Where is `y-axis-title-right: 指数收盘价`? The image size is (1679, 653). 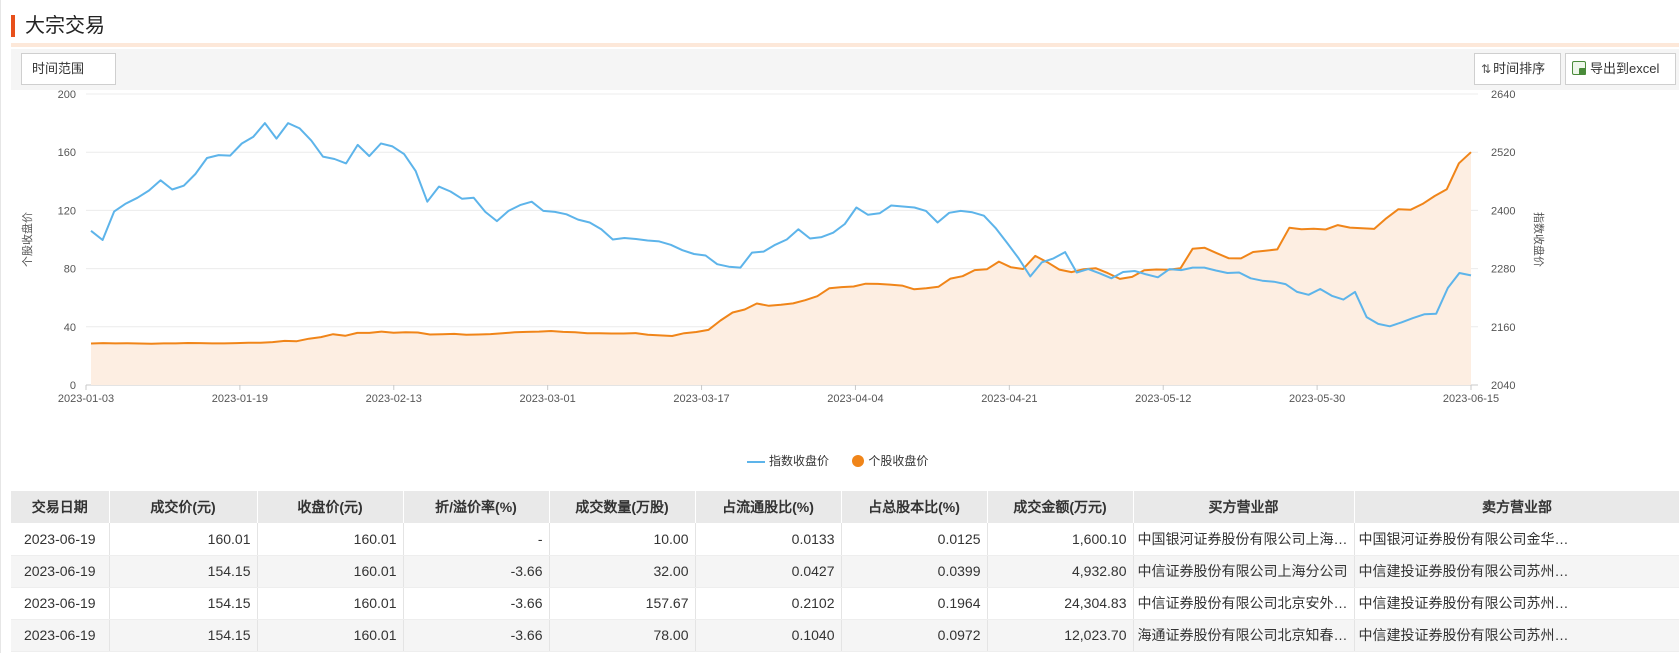
y-axis-title-right: 指数收盘价 is located at coordinates (1539, 239).